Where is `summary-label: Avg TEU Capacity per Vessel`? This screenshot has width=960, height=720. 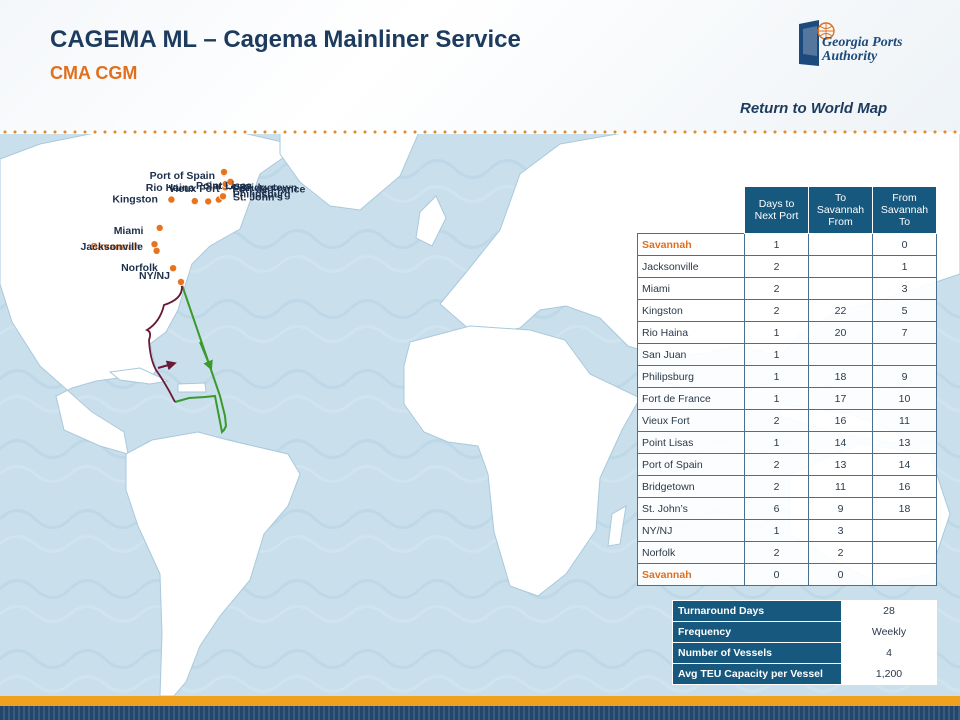
summary-label: Avg TEU Capacity per Vessel is located at coordinates (757, 674).